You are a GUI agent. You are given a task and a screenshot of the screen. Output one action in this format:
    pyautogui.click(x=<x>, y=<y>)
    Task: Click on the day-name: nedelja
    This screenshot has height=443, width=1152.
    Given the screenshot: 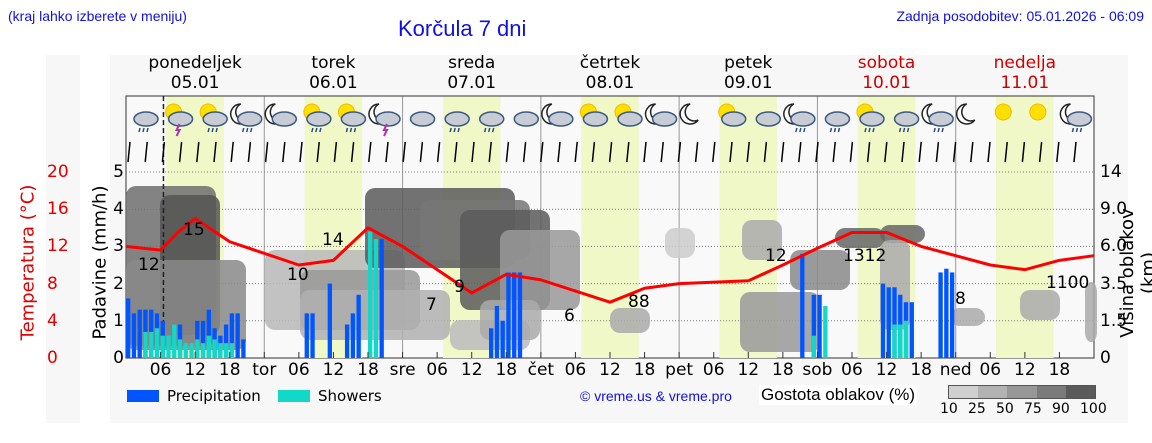 What is the action you would take?
    pyautogui.click(x=1025, y=63)
    